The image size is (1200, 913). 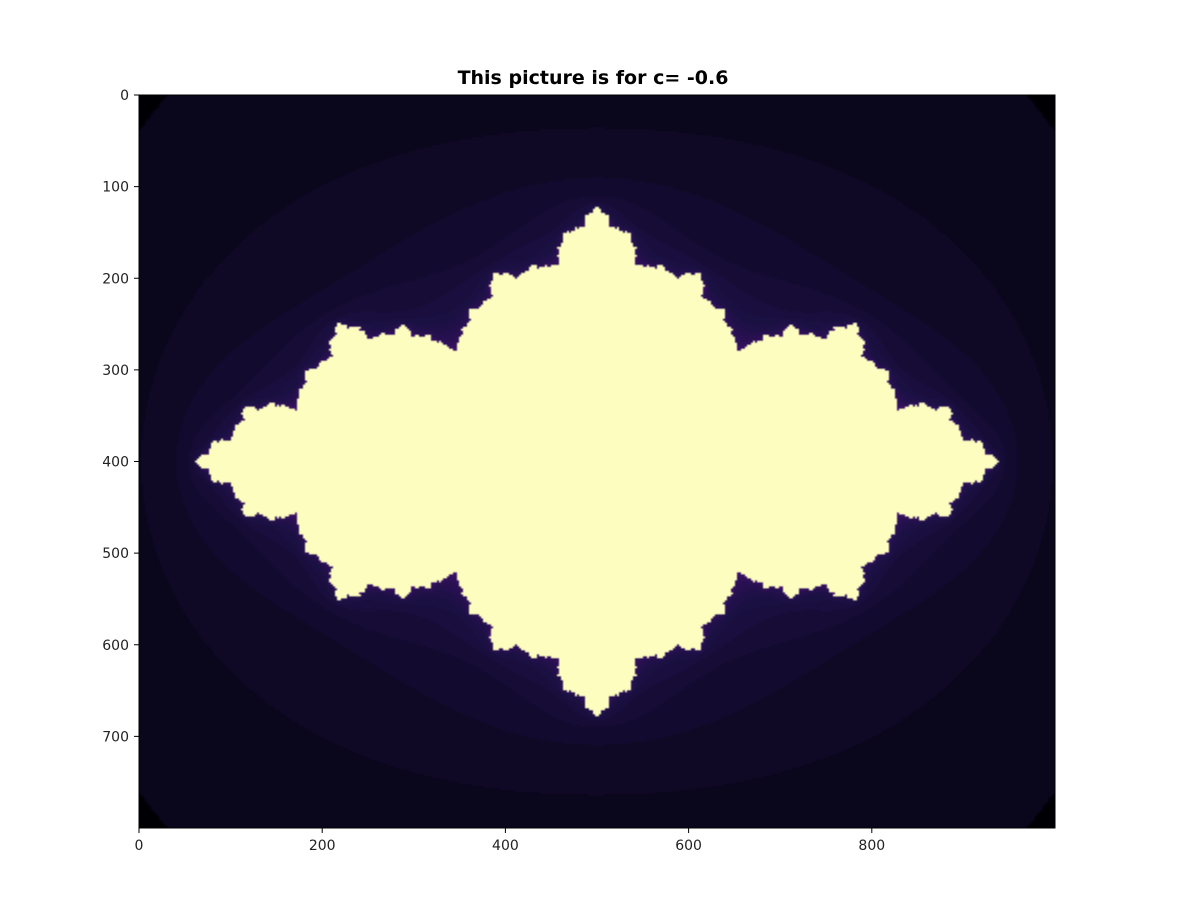 I want to click on x-tick-label: 0, so click(x=139, y=846).